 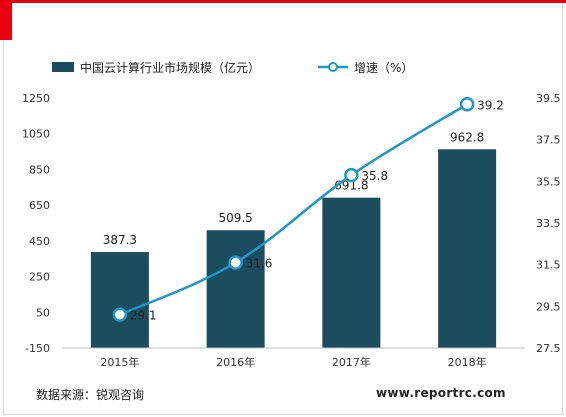 I want to click on y-right-tick-label: 39.5, so click(x=548, y=98).